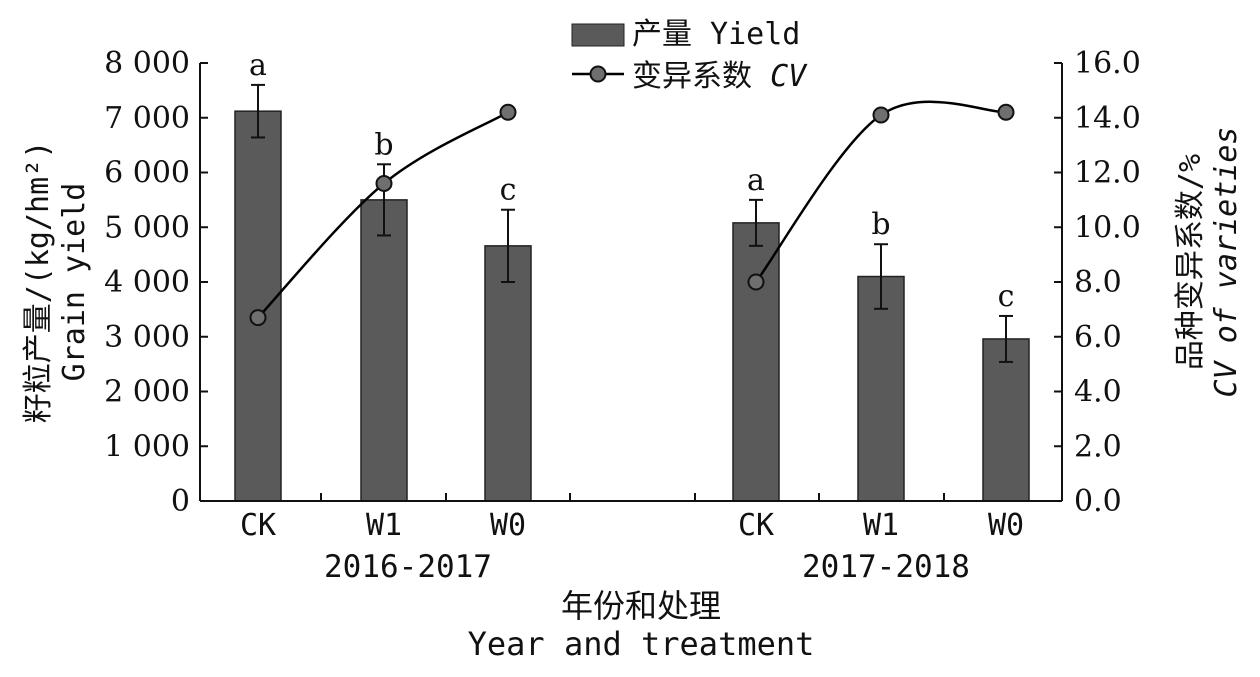  Describe the element at coordinates (147, 446) in the screenshot. I see `y-left-tick-label: 1 000` at that location.